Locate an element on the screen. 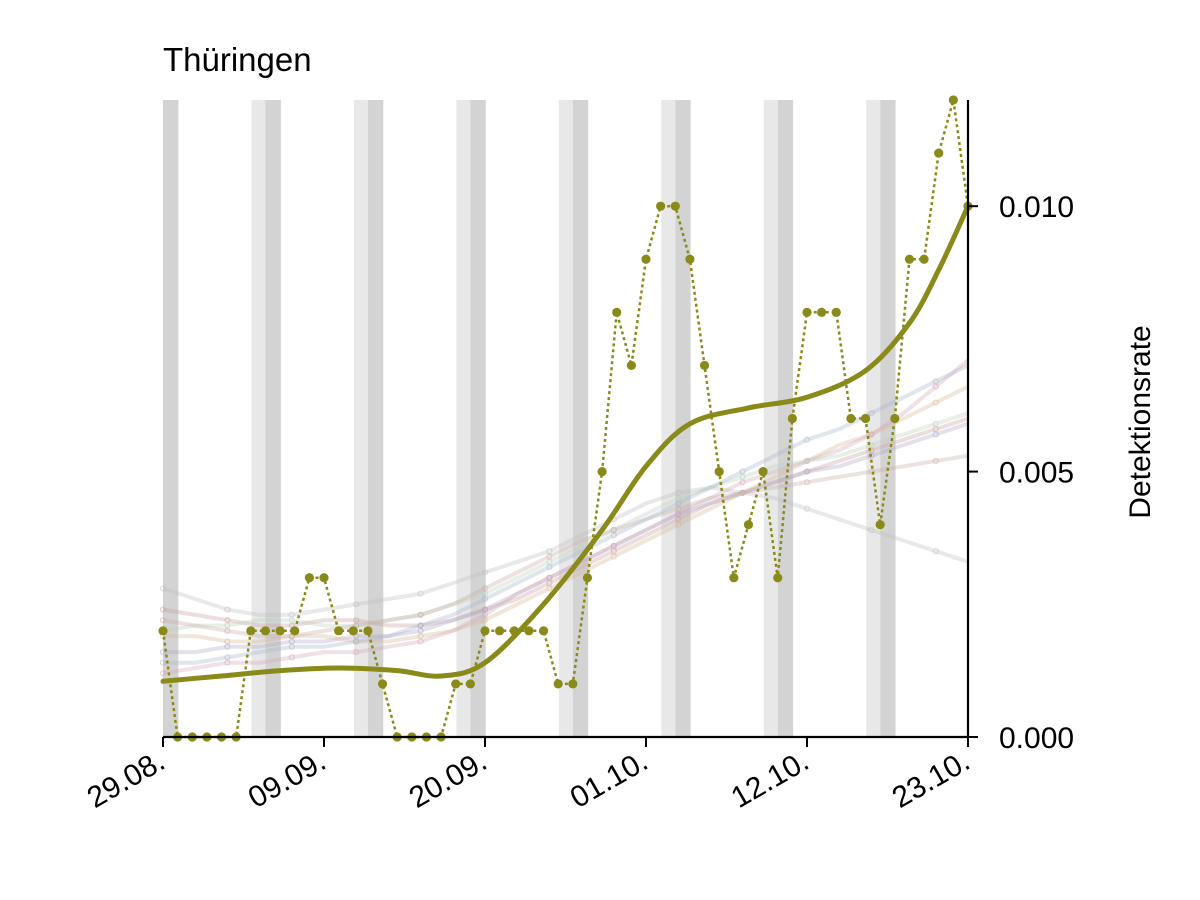  x-tick-label: 12.10. is located at coordinates (770, 779).